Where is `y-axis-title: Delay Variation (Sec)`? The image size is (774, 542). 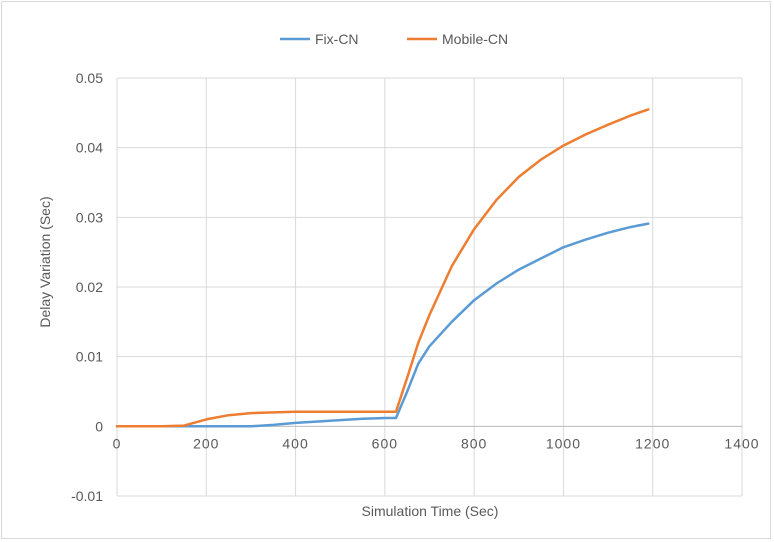 y-axis-title: Delay Variation (Sec) is located at coordinates (45, 261).